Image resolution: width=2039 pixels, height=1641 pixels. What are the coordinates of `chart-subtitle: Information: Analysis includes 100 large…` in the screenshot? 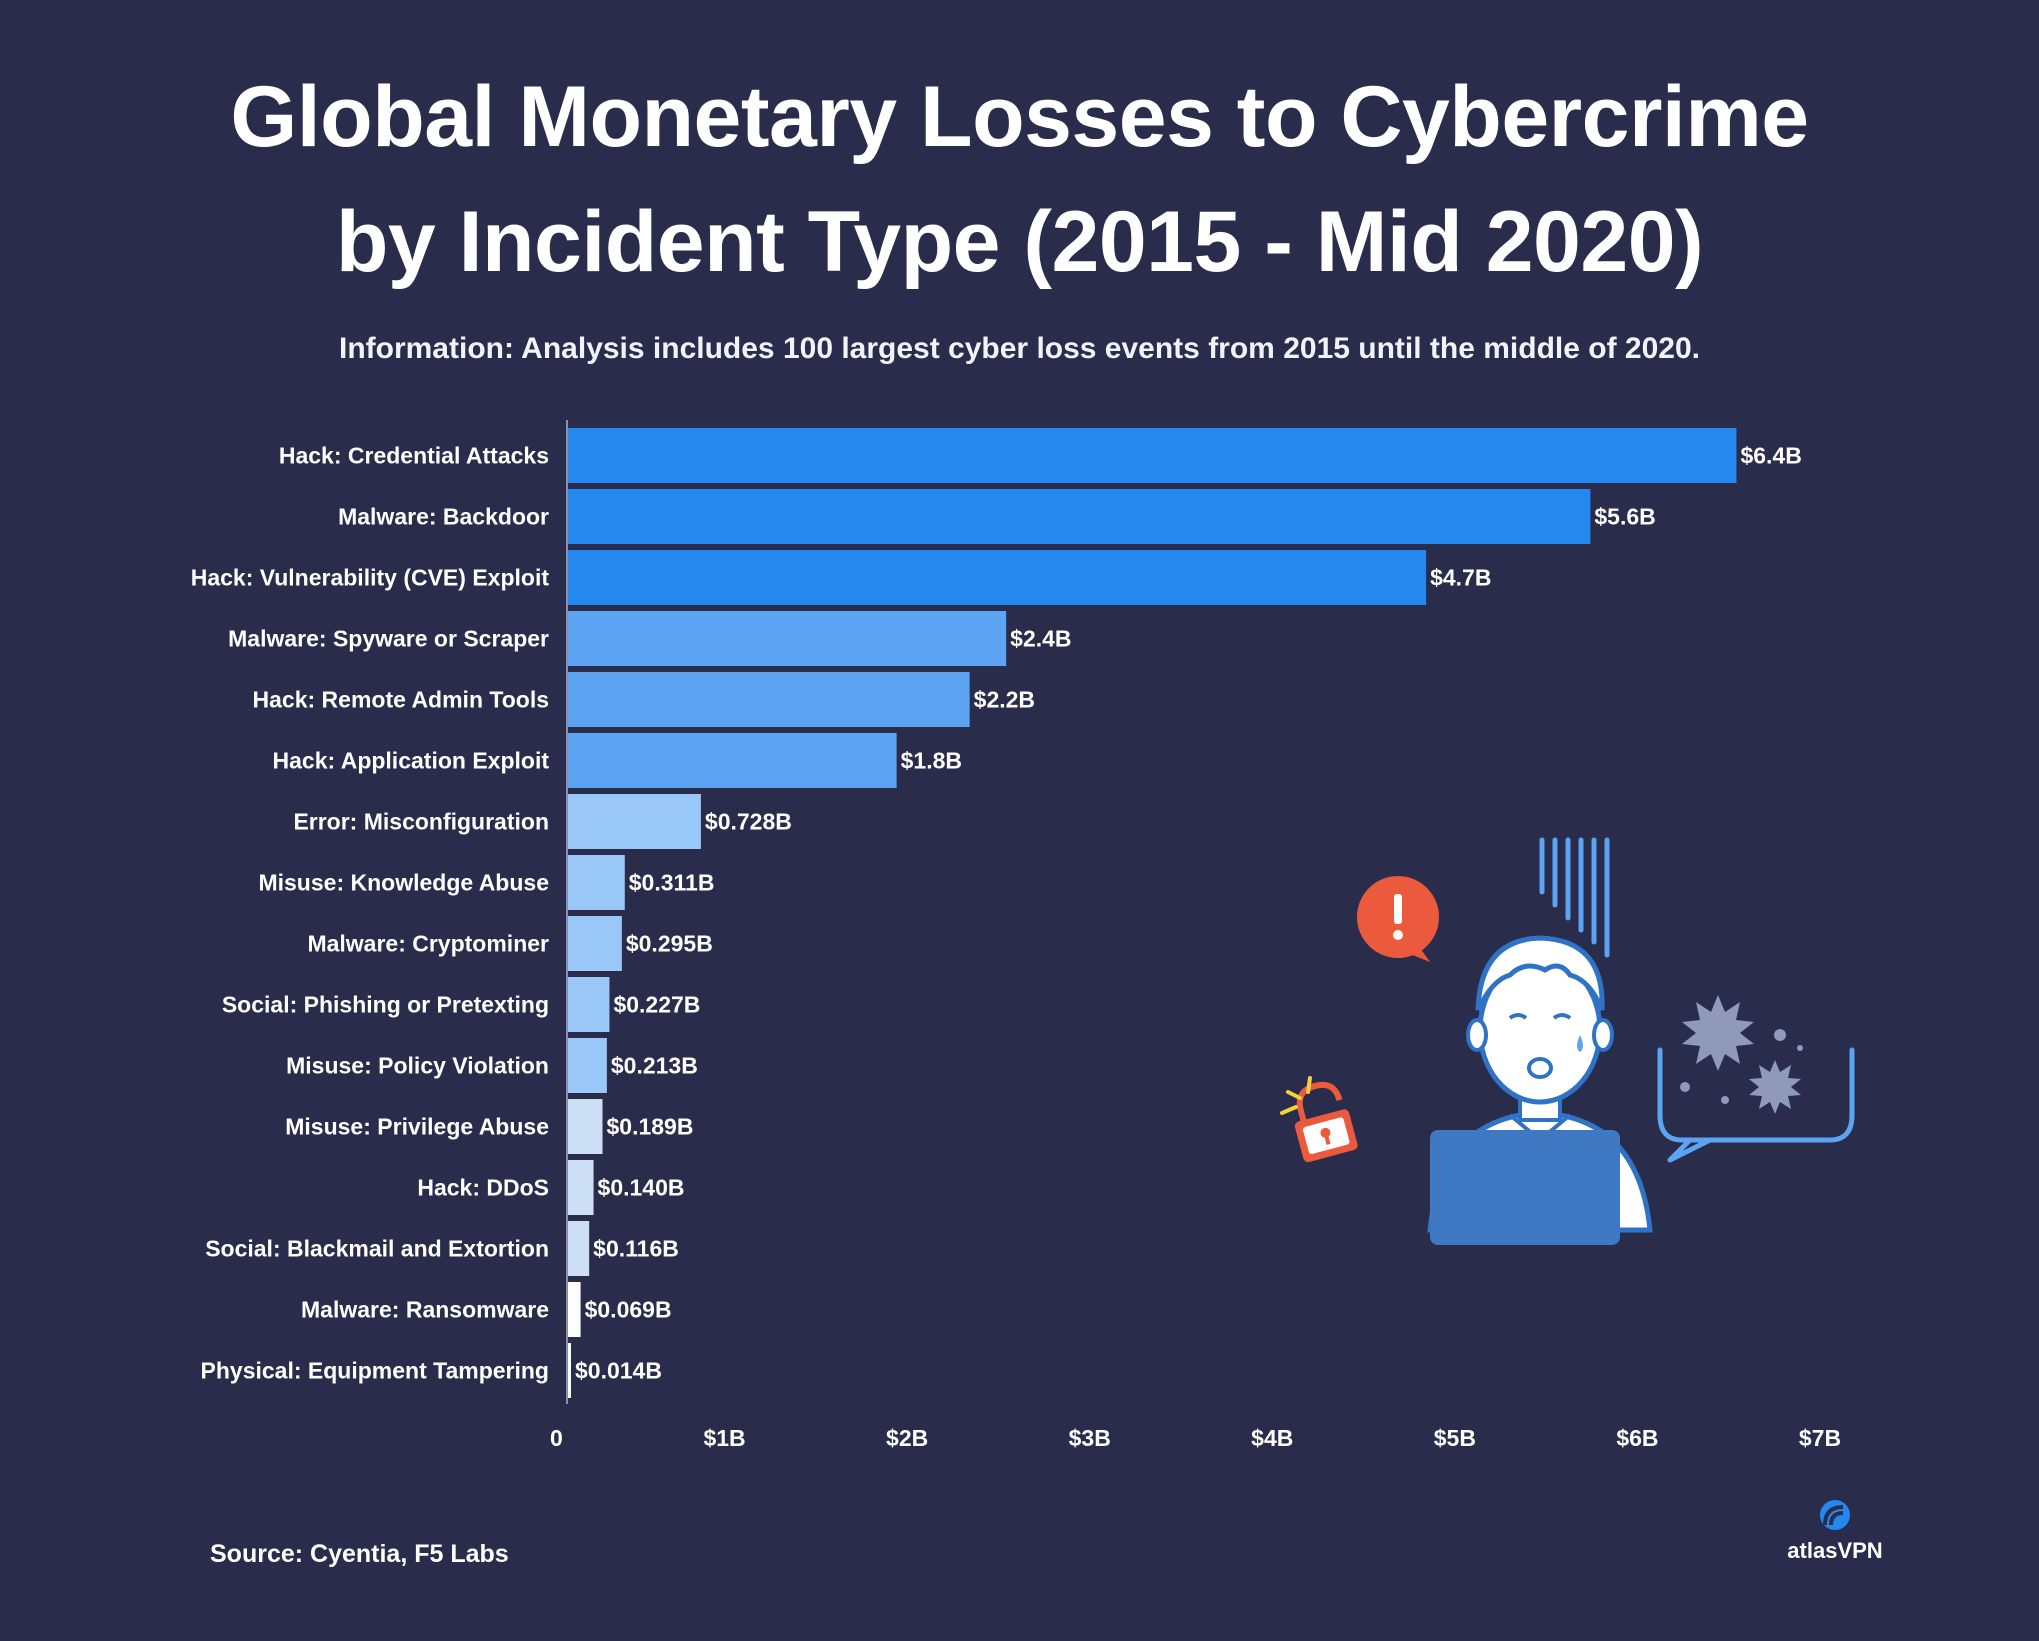 It's located at (1019, 348).